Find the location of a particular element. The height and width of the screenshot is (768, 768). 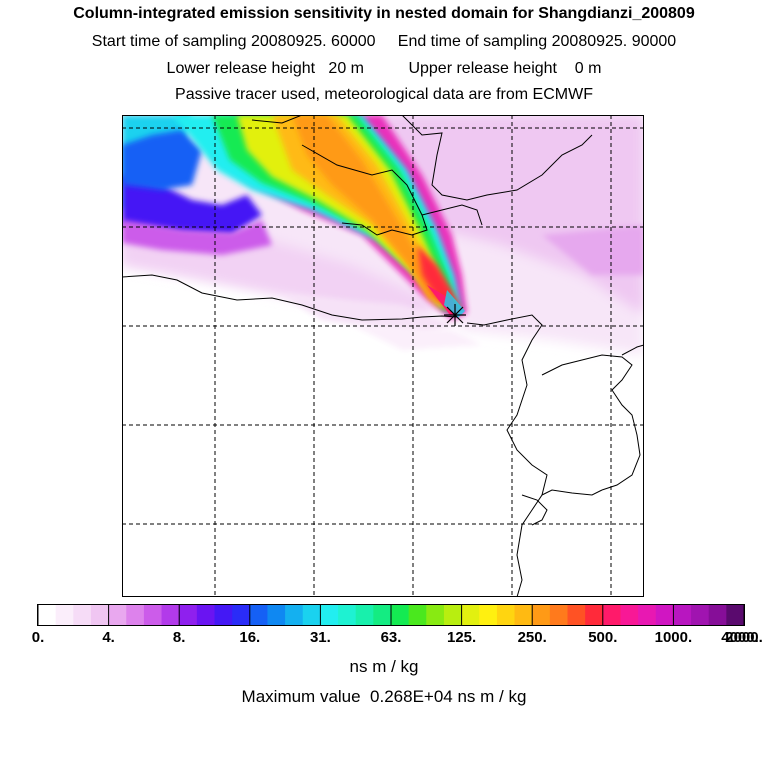

colorbar is located at coordinates (391, 615).